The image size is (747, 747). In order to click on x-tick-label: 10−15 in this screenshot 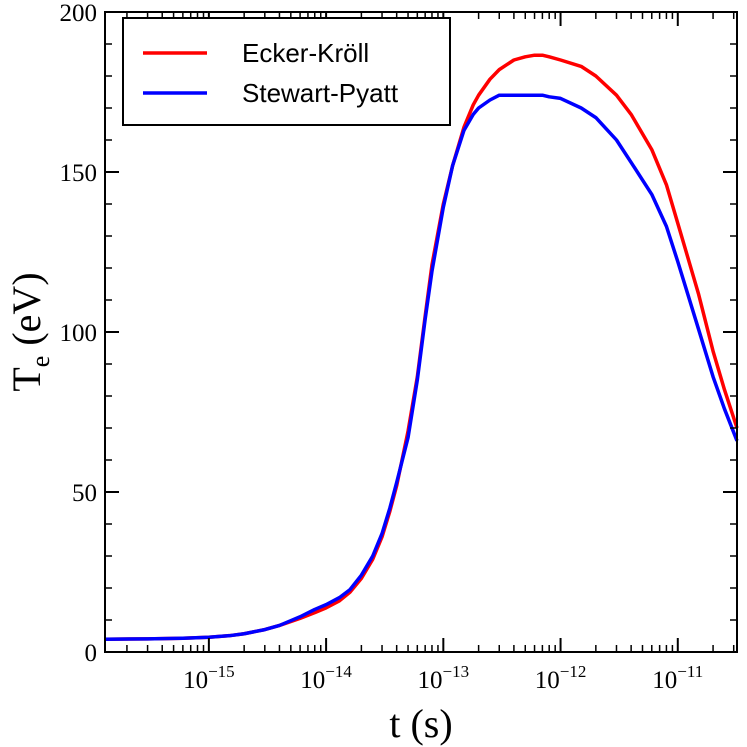, I will do `click(209, 678)`.